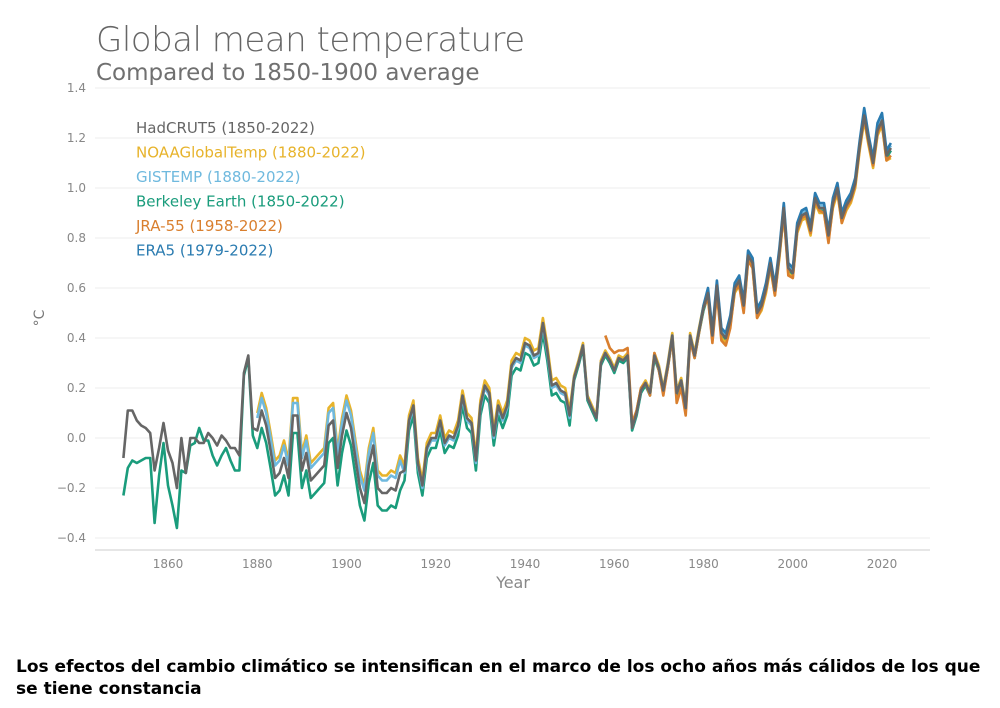  What do you see at coordinates (512, 582) in the screenshot?
I see `x-axis-label: Year` at bounding box center [512, 582].